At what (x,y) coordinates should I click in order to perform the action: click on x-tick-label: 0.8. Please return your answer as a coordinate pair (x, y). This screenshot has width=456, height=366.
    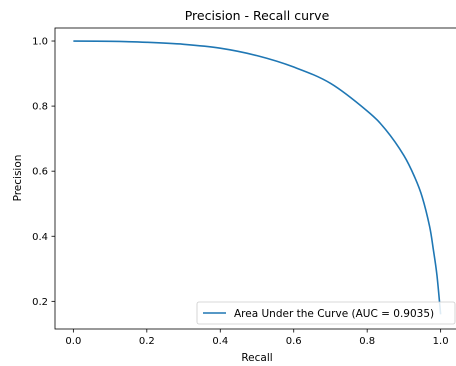
    Looking at the image, I should click on (367, 341).